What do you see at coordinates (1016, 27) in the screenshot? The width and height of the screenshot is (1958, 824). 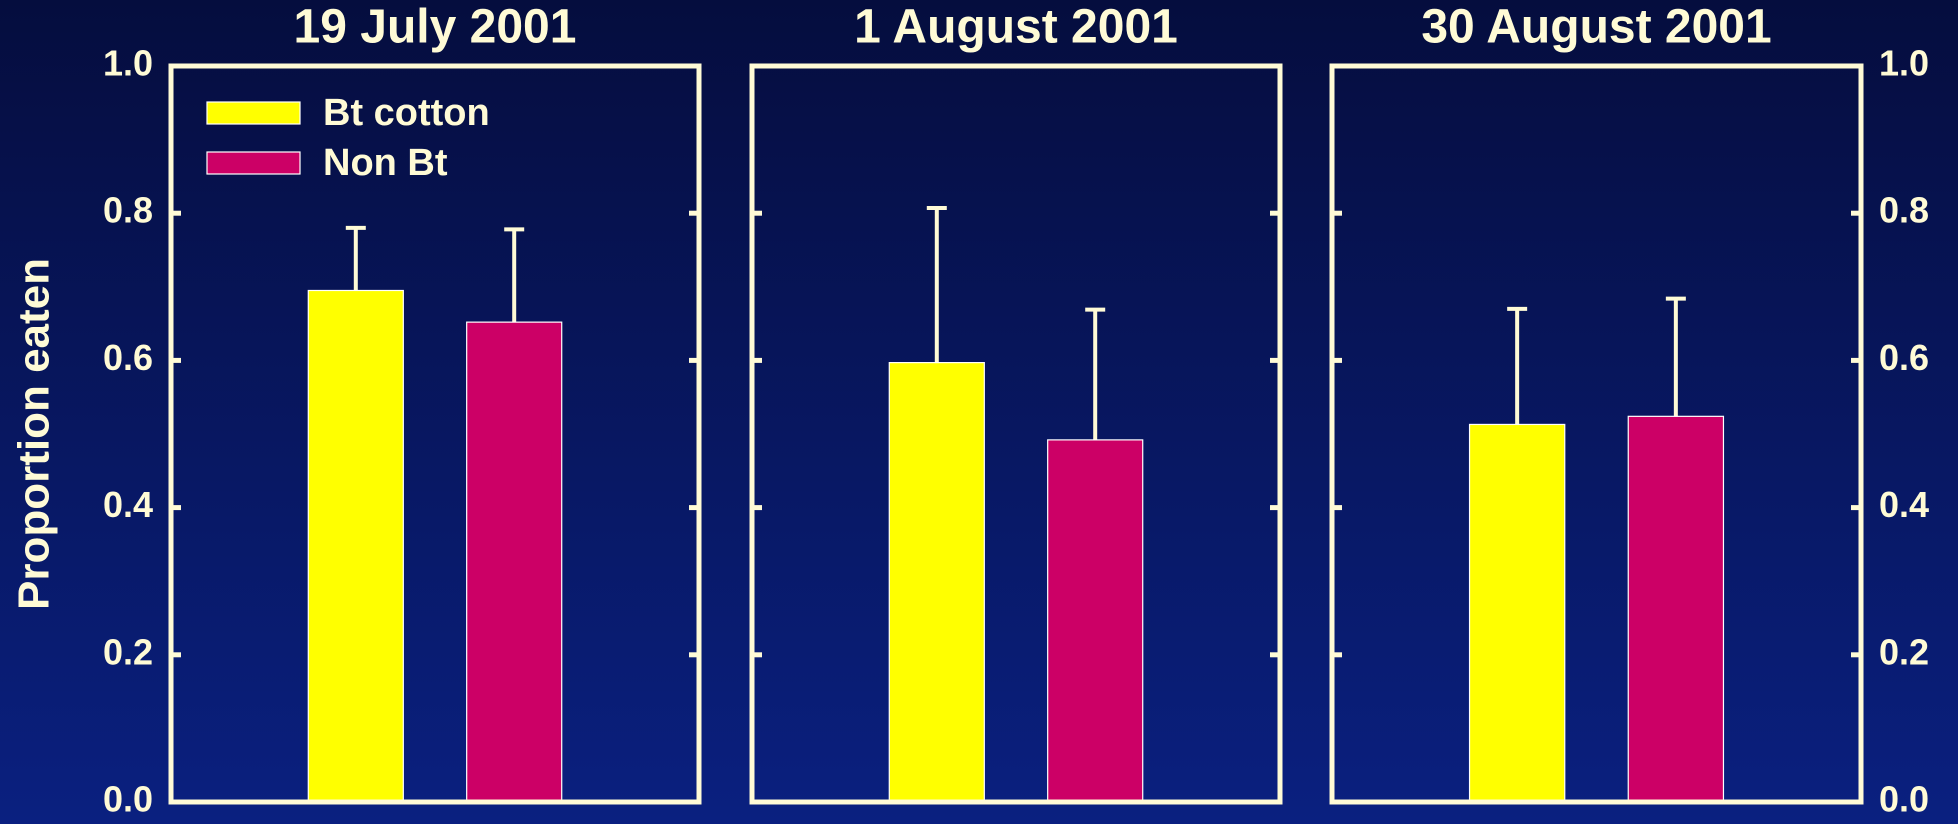 I see `panel-title: 1 August 2001` at bounding box center [1016, 27].